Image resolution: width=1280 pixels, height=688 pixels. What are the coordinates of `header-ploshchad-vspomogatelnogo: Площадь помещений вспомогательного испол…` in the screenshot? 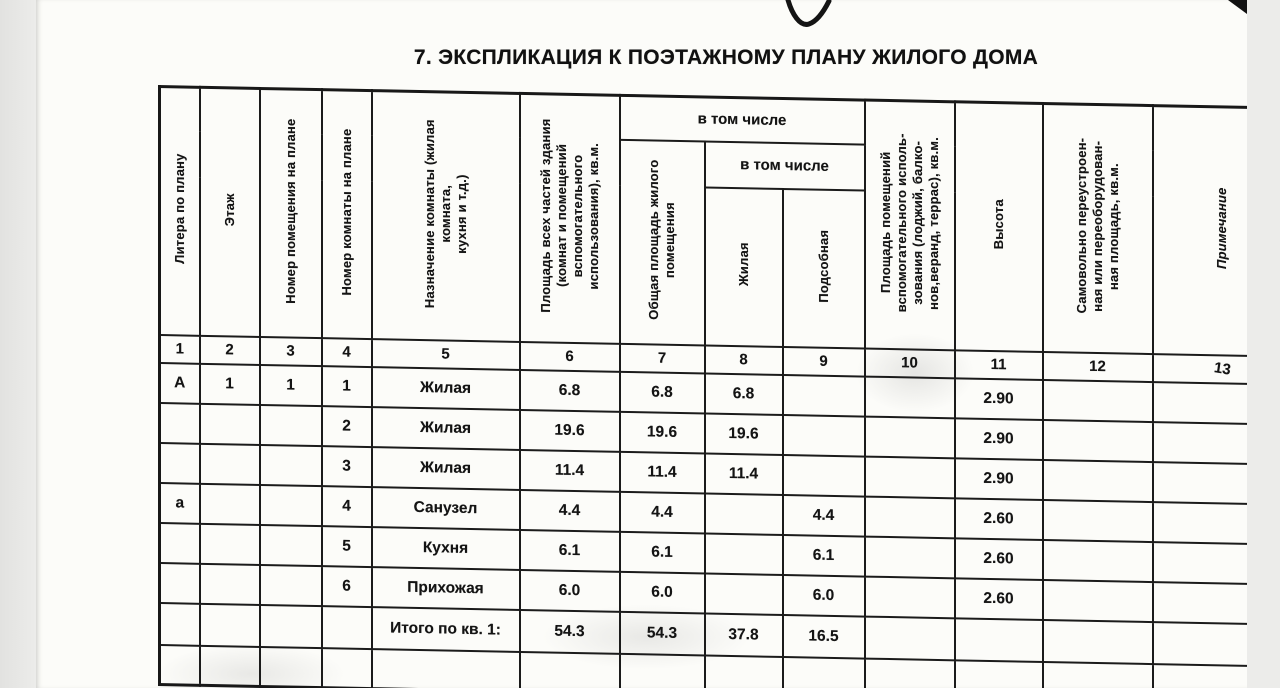 It's located at (909, 225).